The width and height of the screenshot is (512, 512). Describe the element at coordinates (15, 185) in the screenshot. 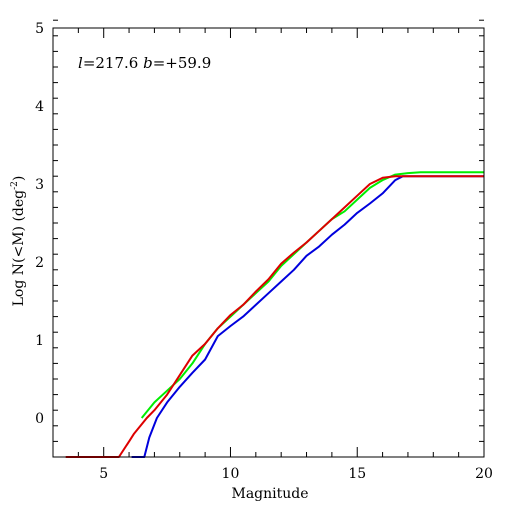

I see `y-axis-label-superscript: -2` at that location.